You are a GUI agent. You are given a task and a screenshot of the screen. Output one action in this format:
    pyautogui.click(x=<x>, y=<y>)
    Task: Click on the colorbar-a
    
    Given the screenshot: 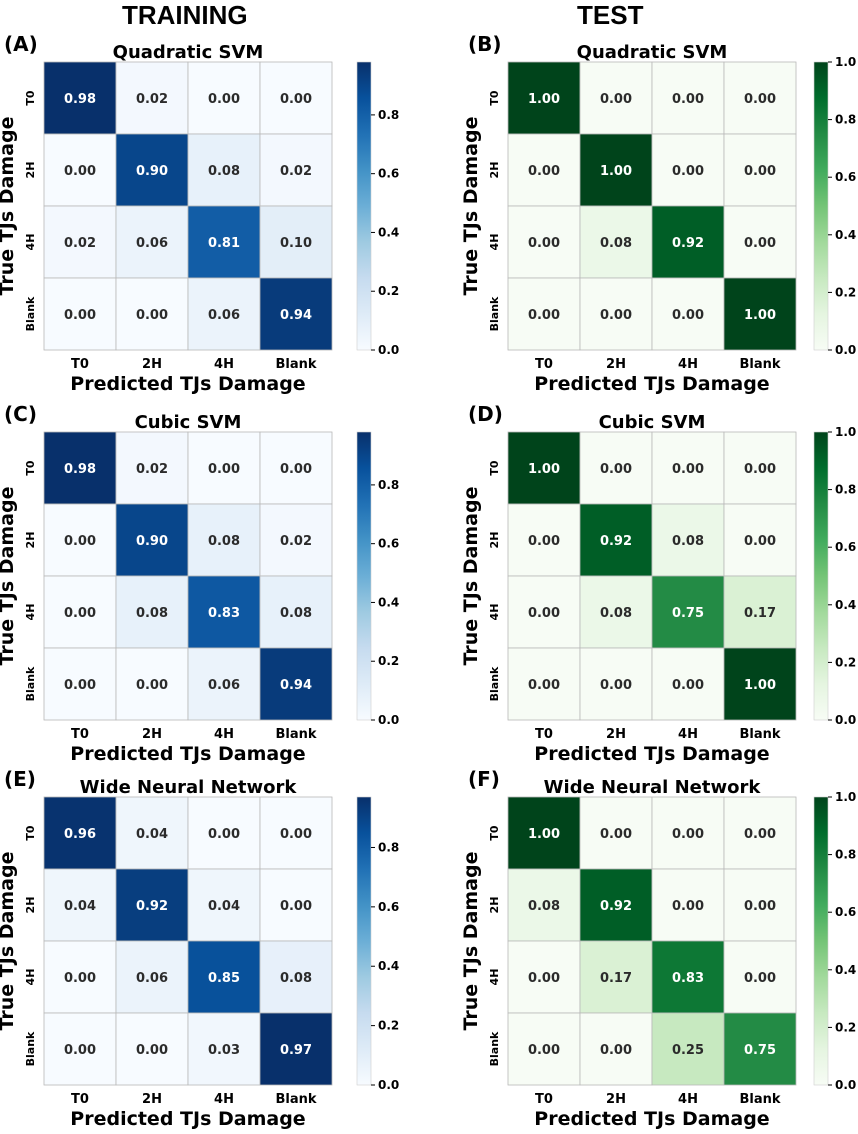 What is the action you would take?
    pyautogui.click(x=364, y=206)
    